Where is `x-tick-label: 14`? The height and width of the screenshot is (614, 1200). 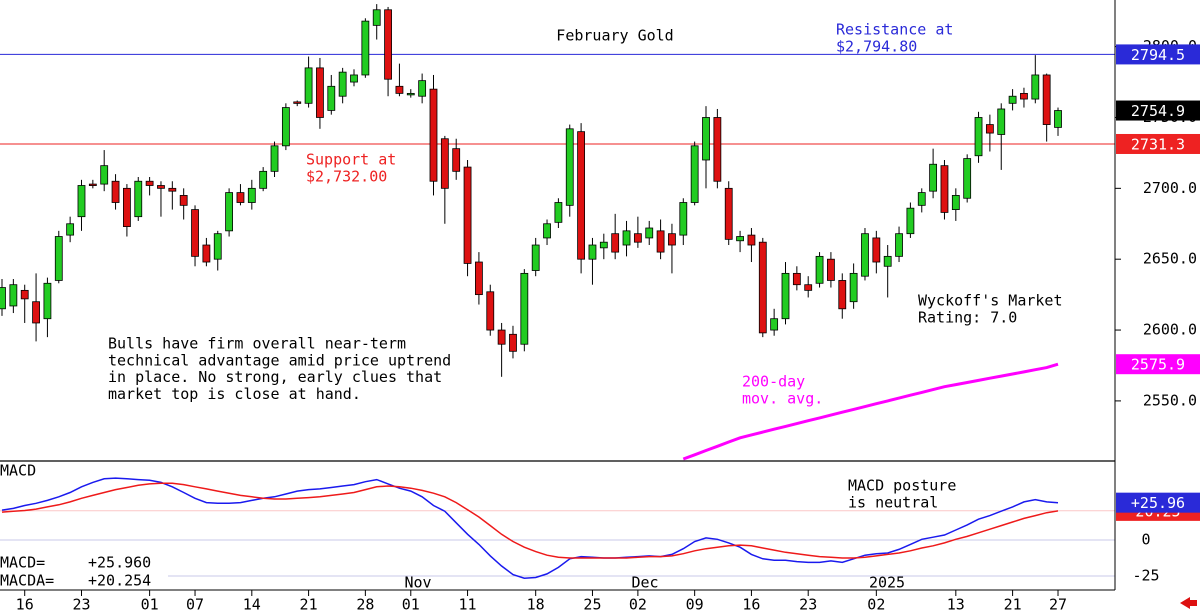
x-tick-label: 14 is located at coordinates (252, 605).